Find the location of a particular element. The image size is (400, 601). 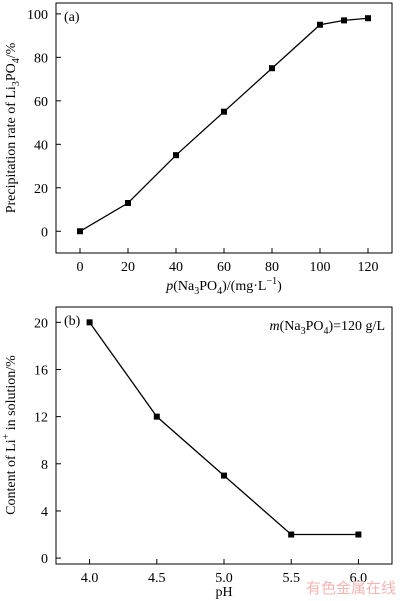

watermark: 有色金属在线 is located at coordinates (351, 588).